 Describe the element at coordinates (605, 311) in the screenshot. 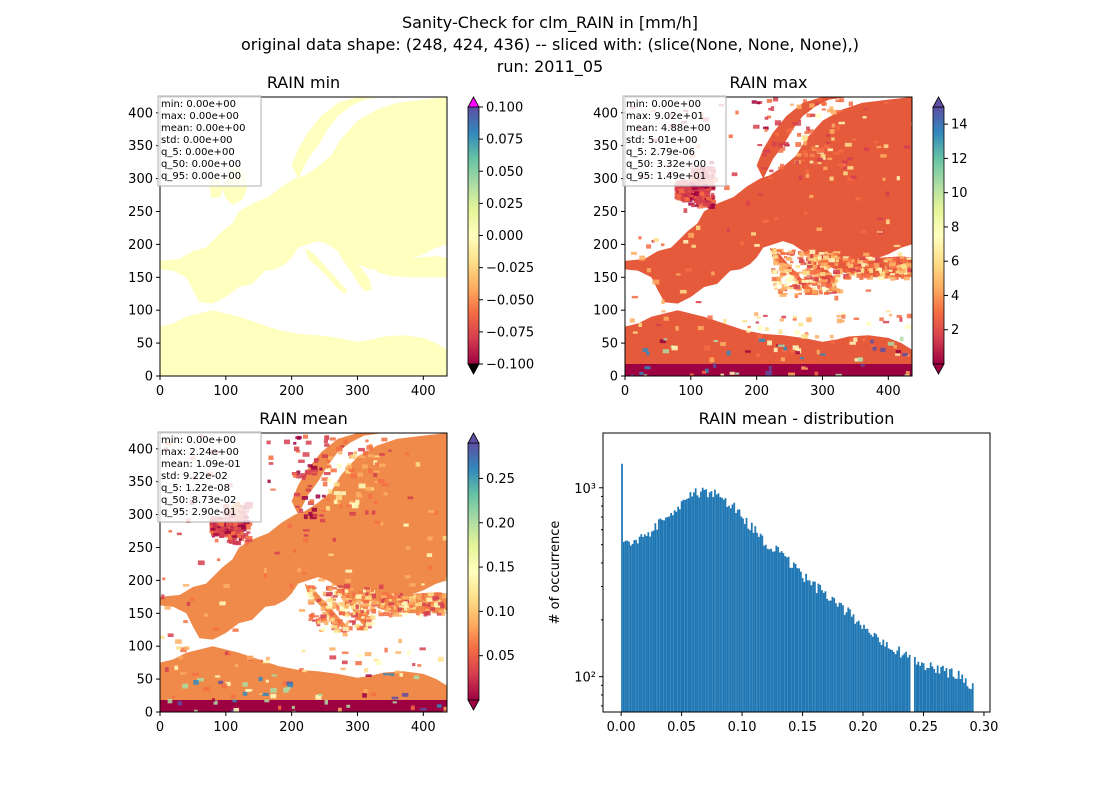

I see `rain-max-ytick-label: 100` at that location.